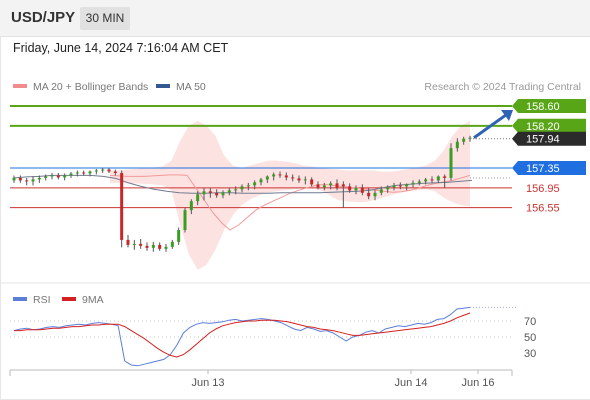 This screenshot has width=590, height=400. Describe the element at coordinates (42, 300) in the screenshot. I see `rsi-legend-label: RSI` at that location.